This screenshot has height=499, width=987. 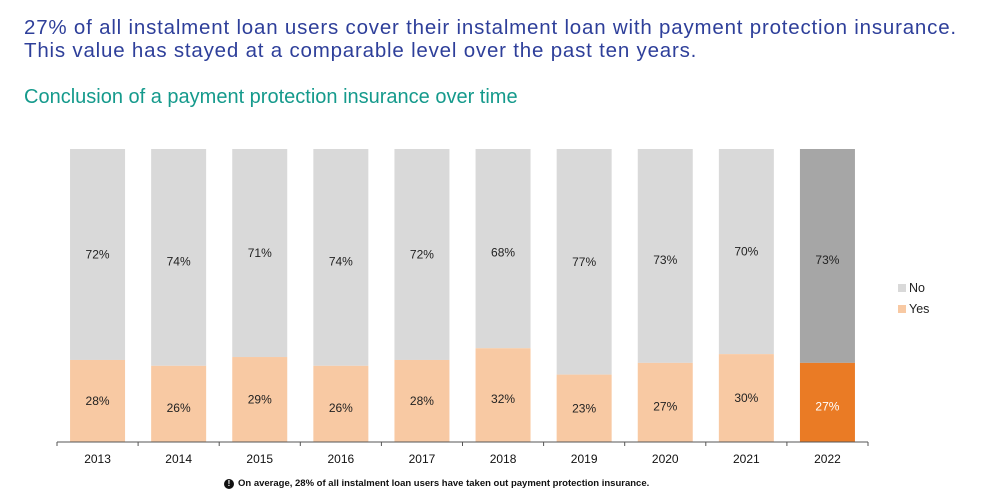 I want to click on legend-swatch-no, so click(x=902, y=287).